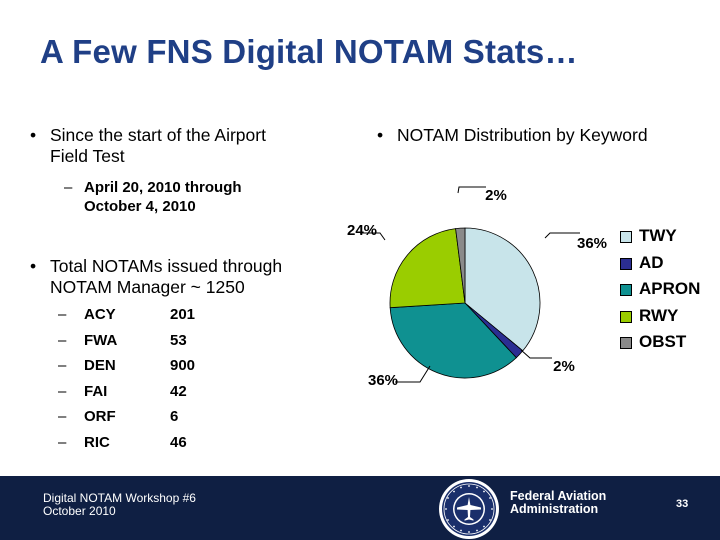  Describe the element at coordinates (174, 416) in the screenshot. I see `airport-notam-count: 6` at that location.